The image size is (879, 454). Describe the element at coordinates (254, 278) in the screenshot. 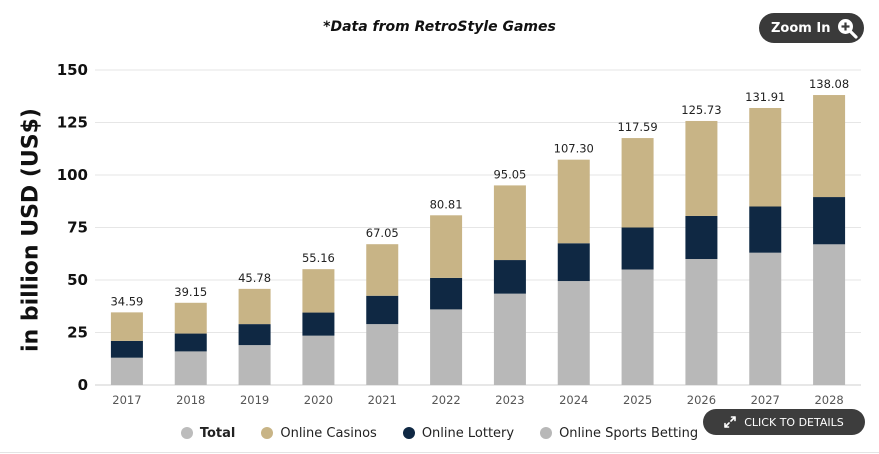

I see `total-data-label: 45.78` at that location.